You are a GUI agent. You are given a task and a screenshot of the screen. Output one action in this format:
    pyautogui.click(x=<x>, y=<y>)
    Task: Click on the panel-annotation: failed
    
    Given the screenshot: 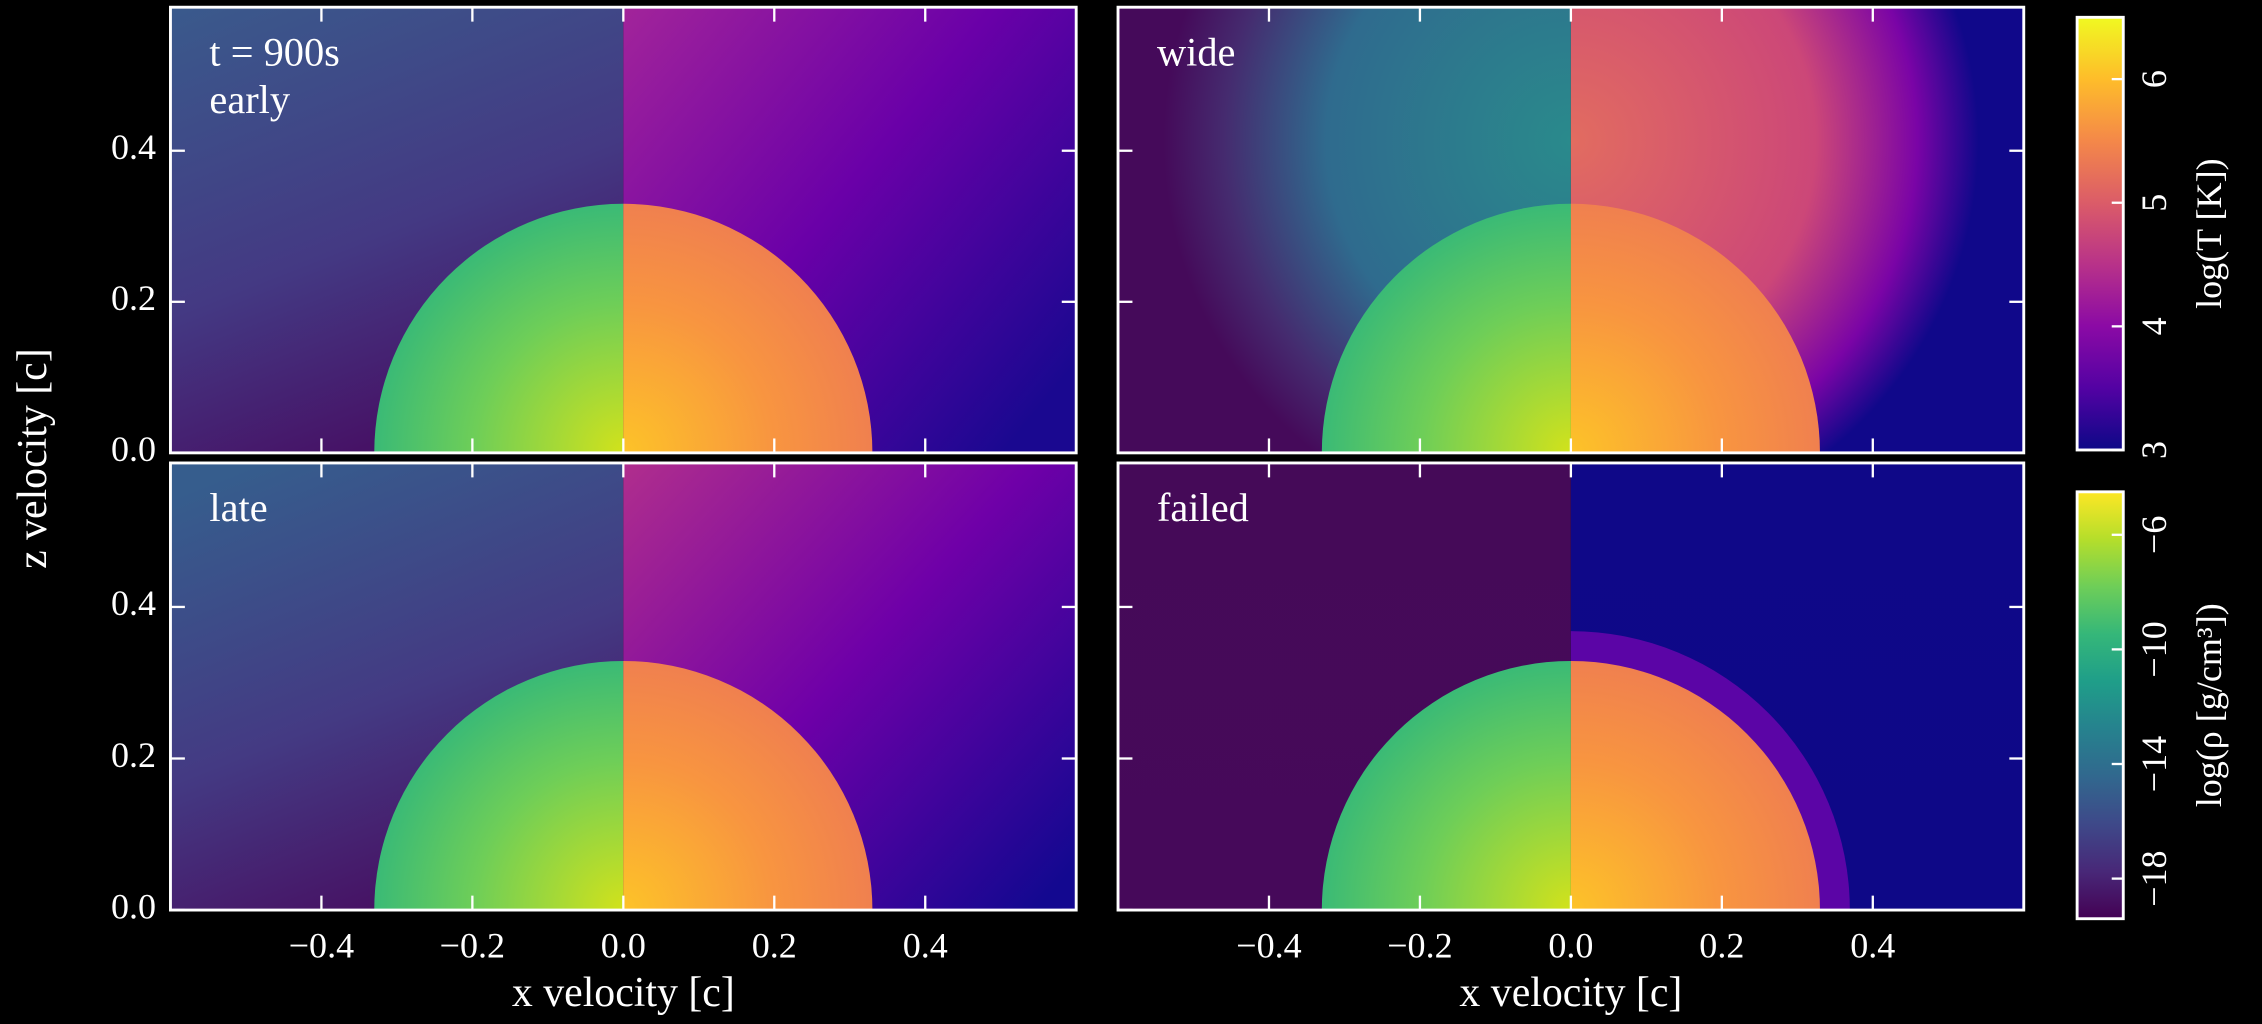 What is the action you would take?
    pyautogui.click(x=1203, y=507)
    